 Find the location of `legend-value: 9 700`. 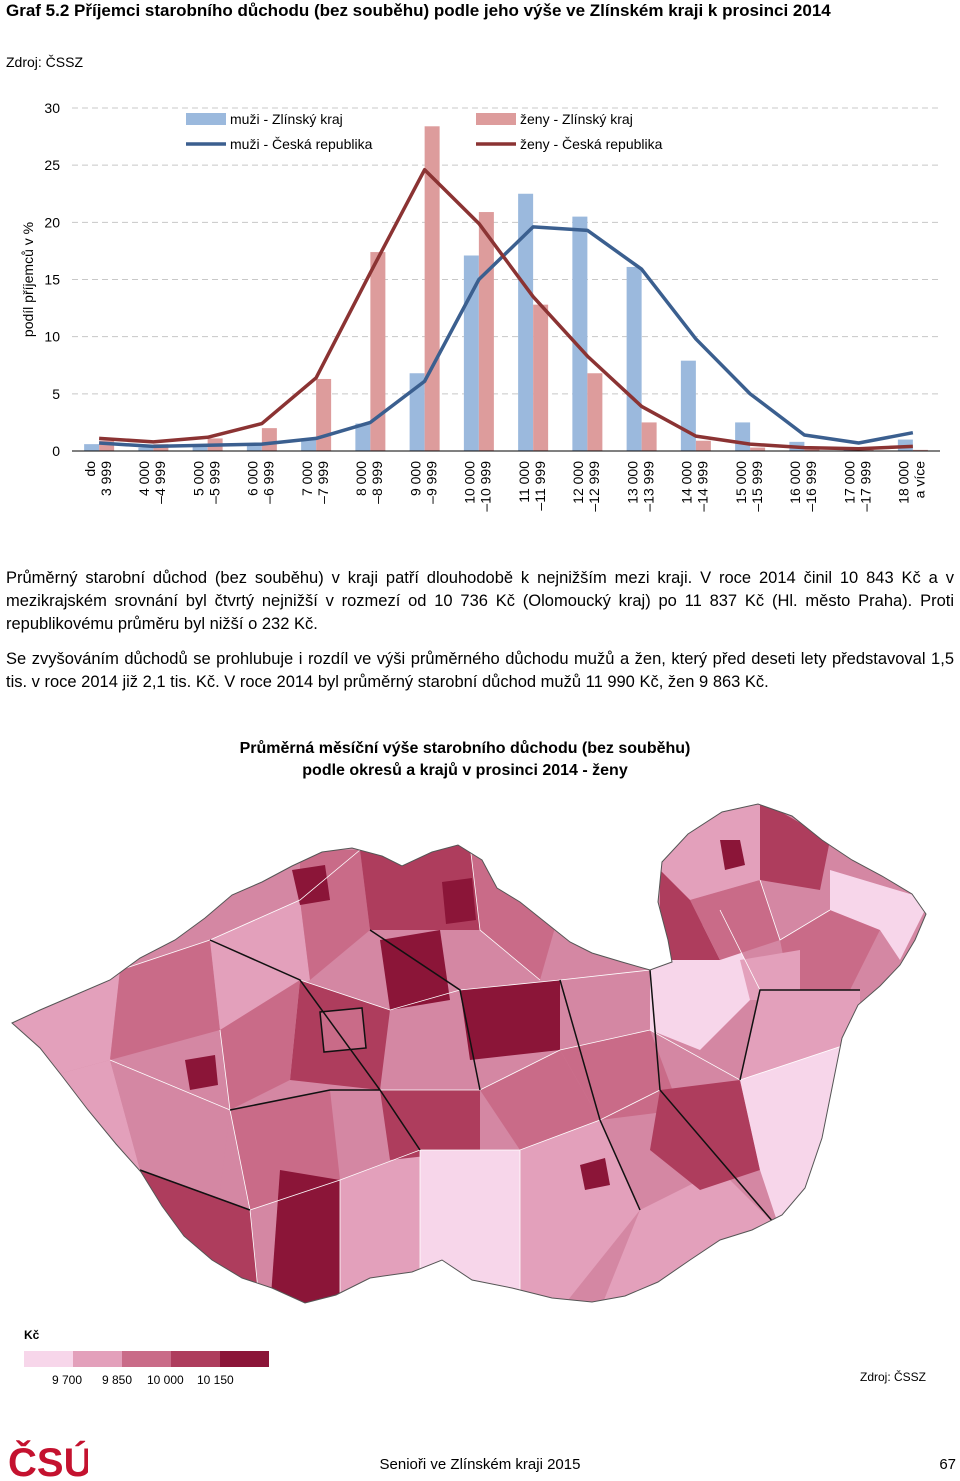

legend-value: 9 700 is located at coordinates (67, 1380).